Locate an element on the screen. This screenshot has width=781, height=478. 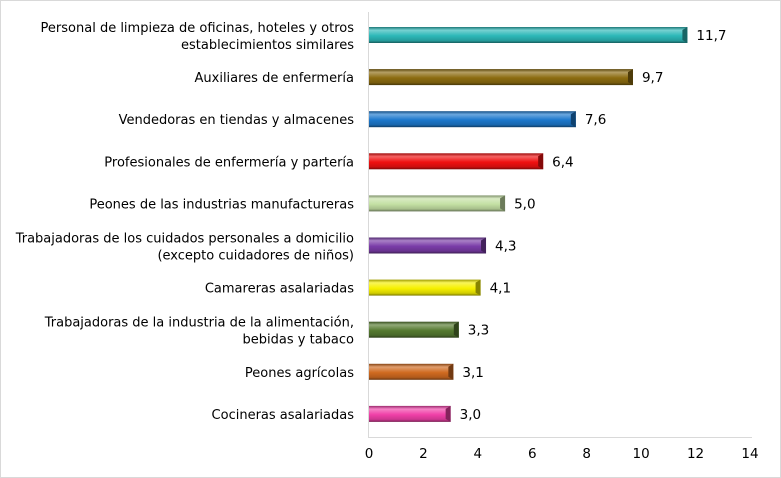
category-label: Auxiliares de enfermería is located at coordinates (275, 78).